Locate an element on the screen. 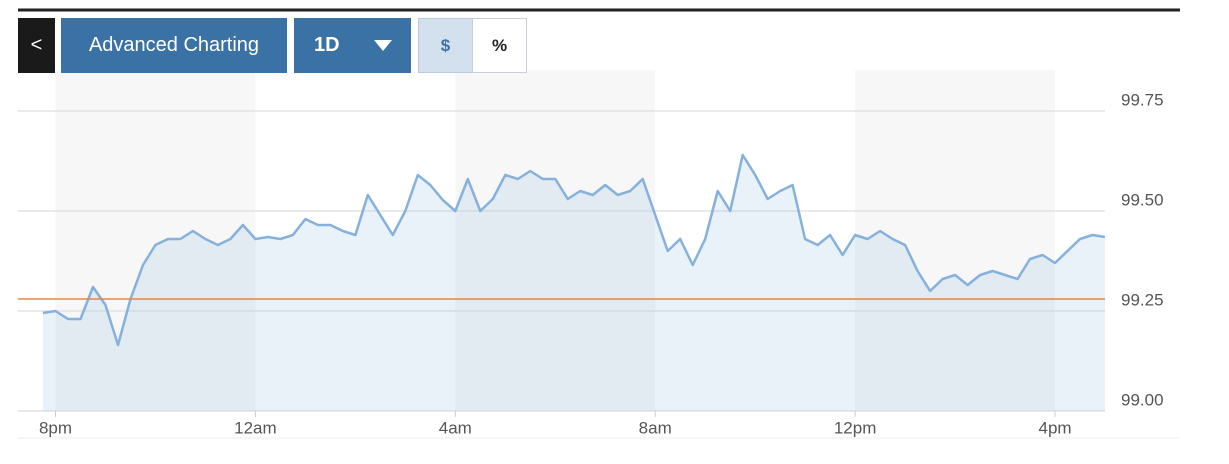  x-tick-label: 8am is located at coordinates (655, 427).